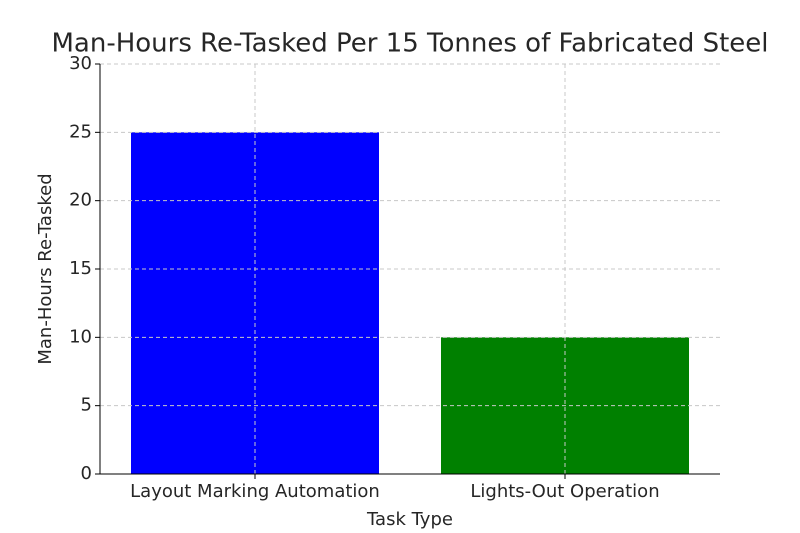  I want to click on y-tick-label: 10, so click(80, 336).